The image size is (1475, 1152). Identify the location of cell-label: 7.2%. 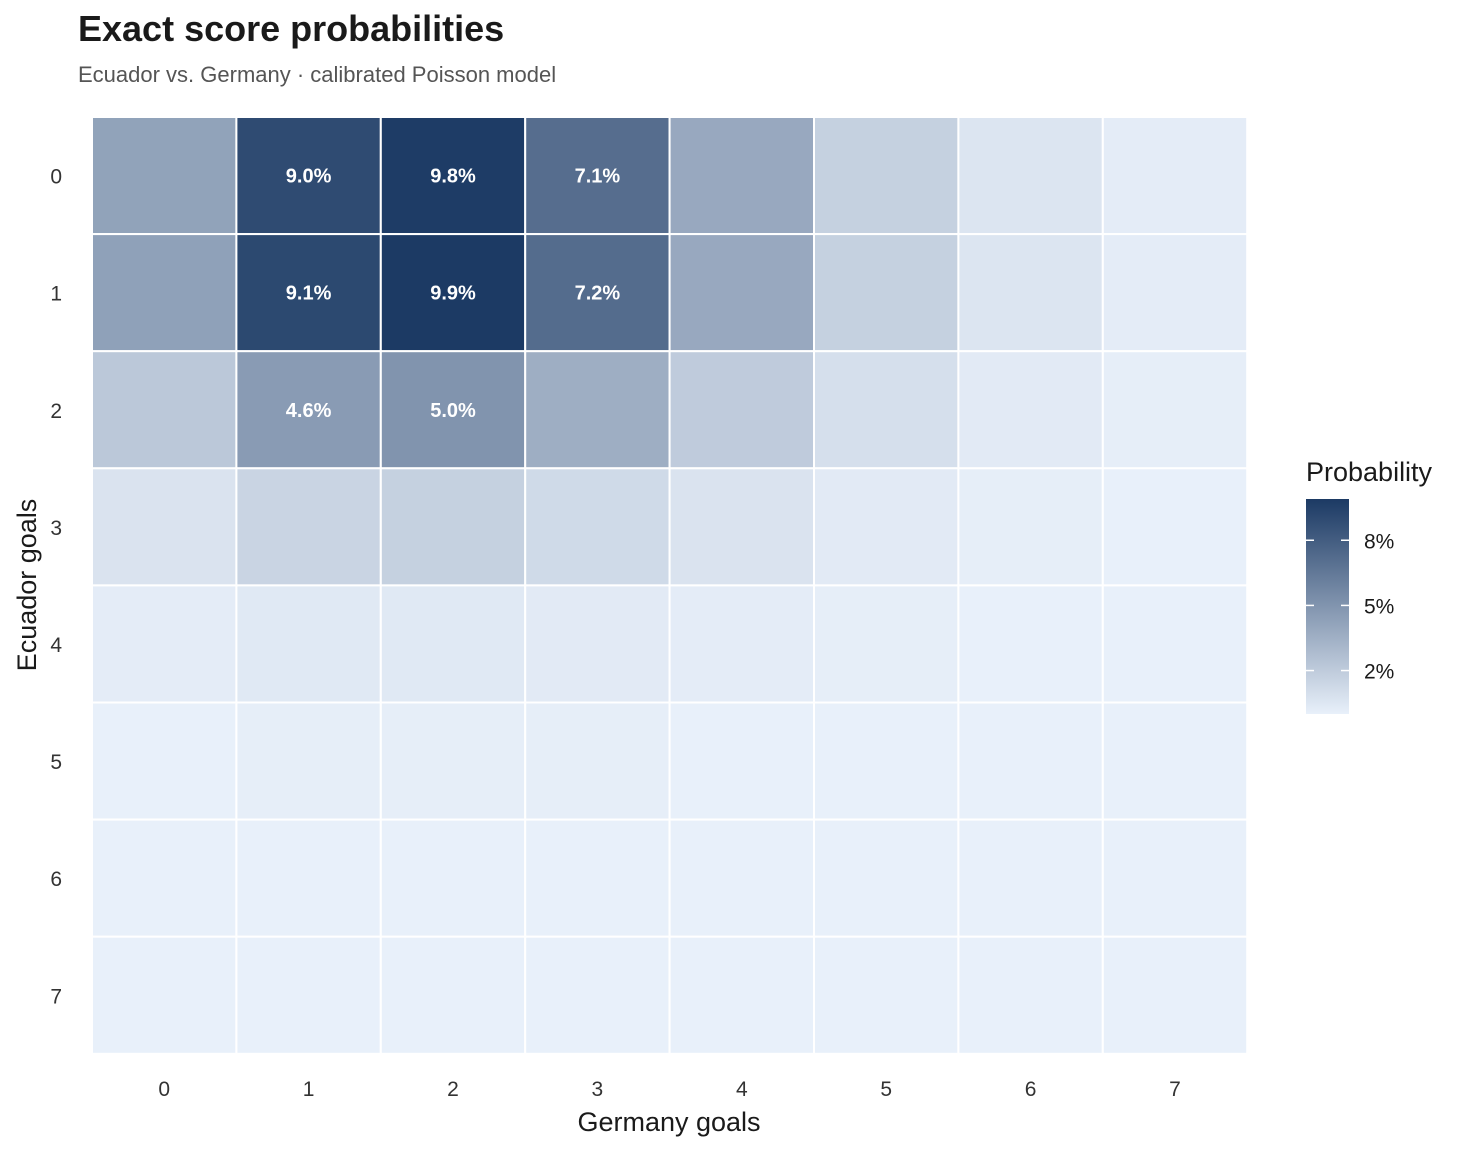
(598, 294).